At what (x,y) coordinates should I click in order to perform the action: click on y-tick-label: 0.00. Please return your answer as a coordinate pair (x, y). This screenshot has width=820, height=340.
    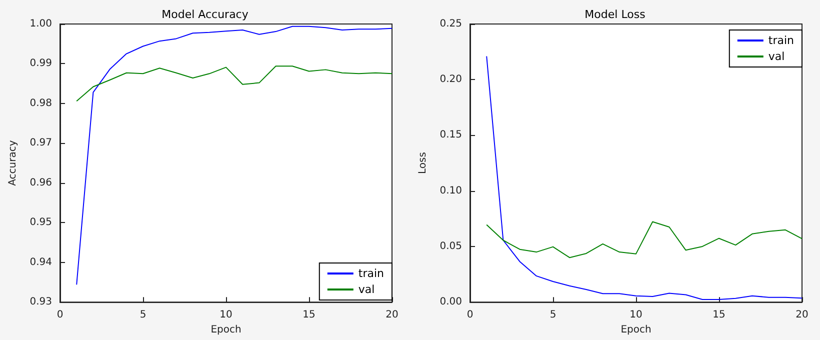
    Looking at the image, I should click on (451, 302).